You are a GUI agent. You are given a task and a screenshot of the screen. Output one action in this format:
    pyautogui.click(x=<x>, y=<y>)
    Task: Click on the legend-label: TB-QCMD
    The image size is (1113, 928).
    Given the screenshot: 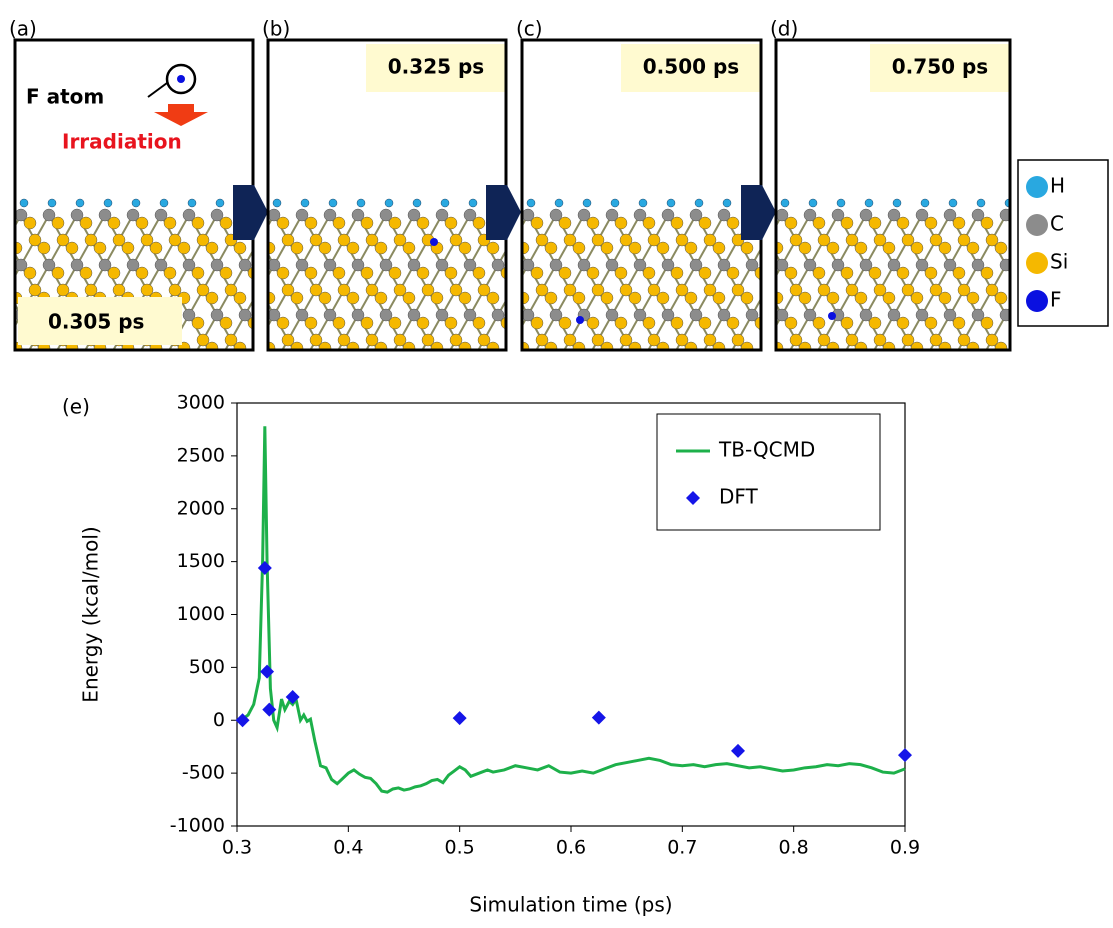 What is the action you would take?
    pyautogui.click(x=766, y=450)
    